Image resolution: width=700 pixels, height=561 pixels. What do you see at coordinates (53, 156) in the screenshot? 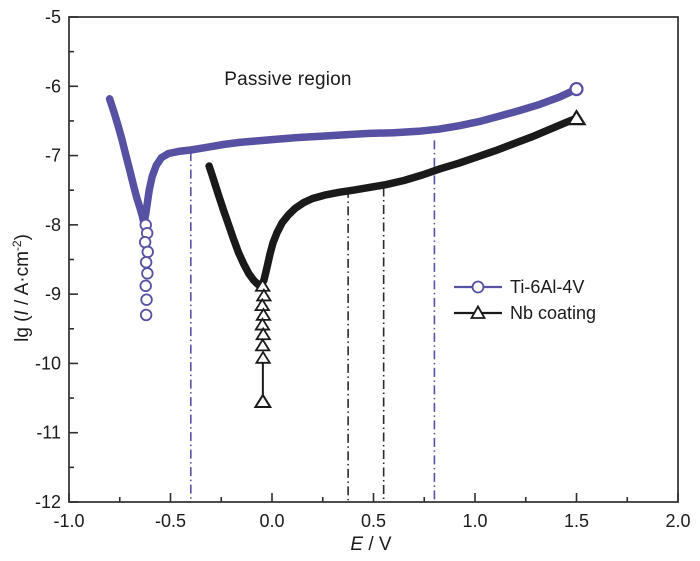
I see `y-tick-label: -7` at bounding box center [53, 156].